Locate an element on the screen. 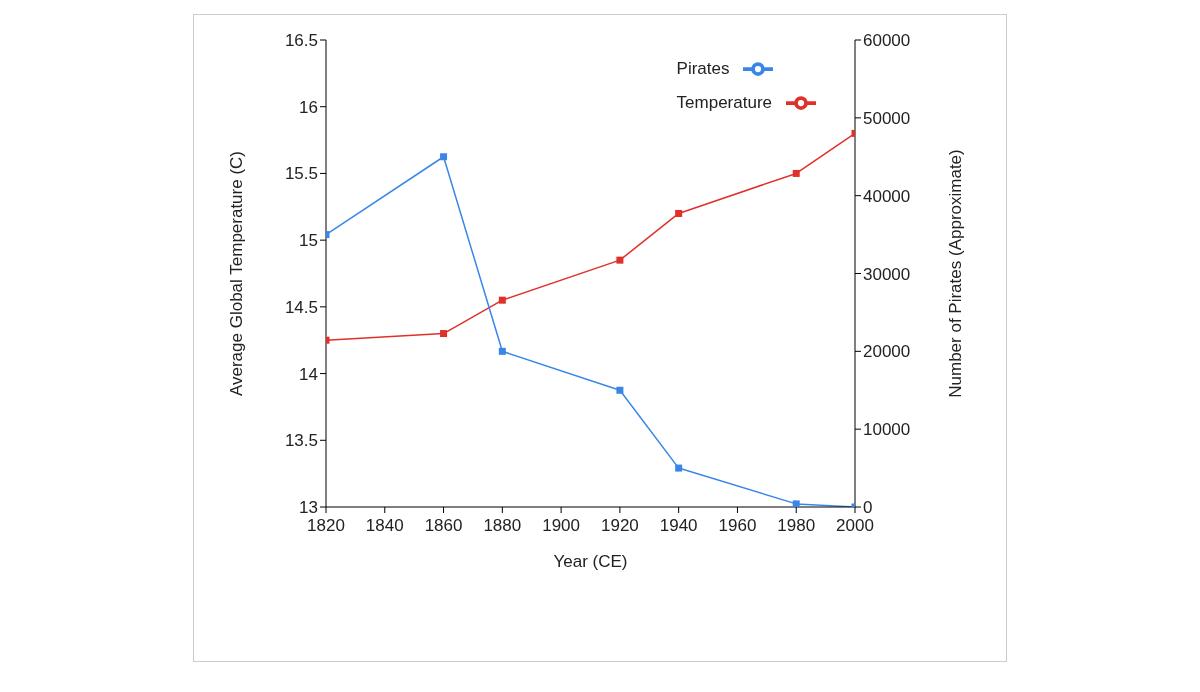  y2-tick-label: 10000 is located at coordinates (887, 430).